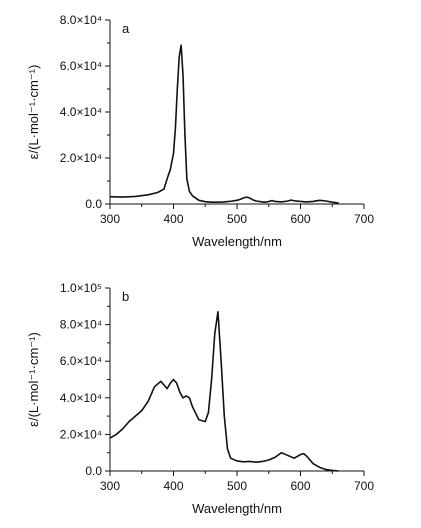 This screenshot has height=528, width=421. What do you see at coordinates (125, 296) in the screenshot?
I see `panel-label: b` at bounding box center [125, 296].